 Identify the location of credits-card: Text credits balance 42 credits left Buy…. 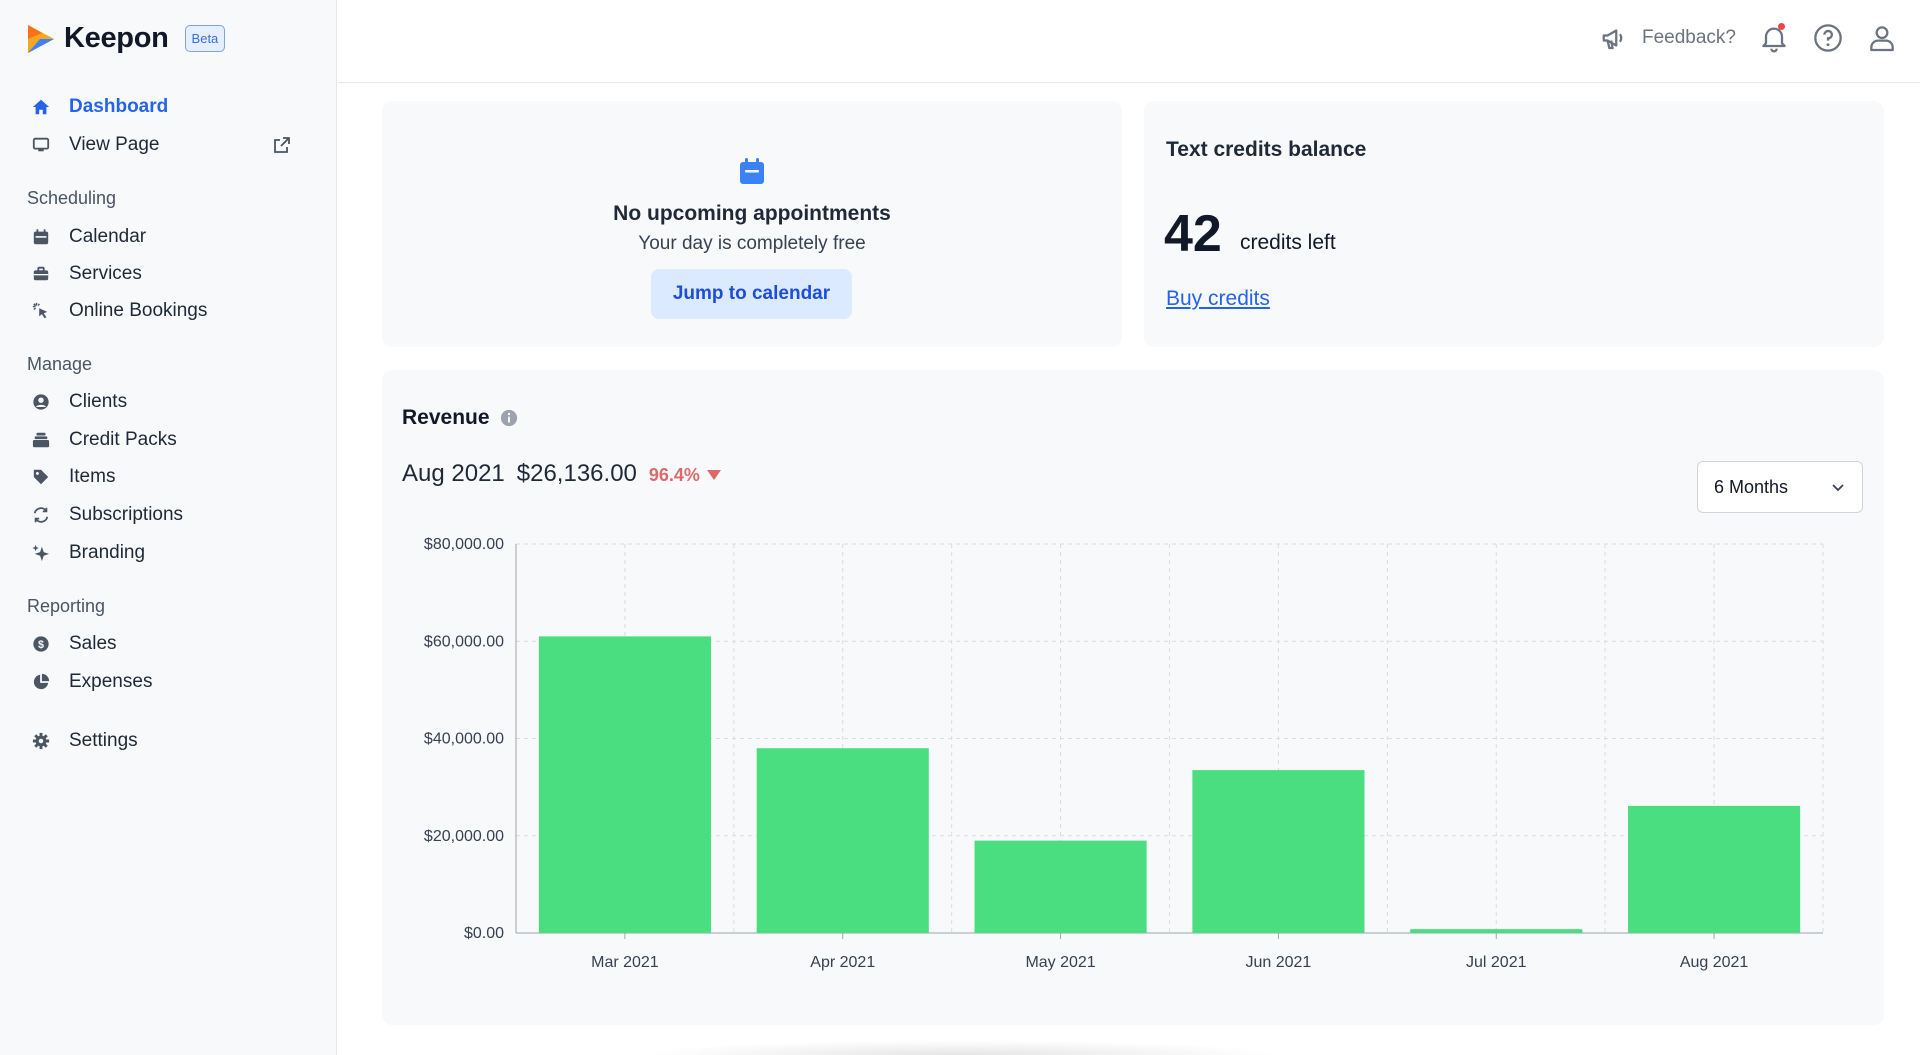
(1514, 224).